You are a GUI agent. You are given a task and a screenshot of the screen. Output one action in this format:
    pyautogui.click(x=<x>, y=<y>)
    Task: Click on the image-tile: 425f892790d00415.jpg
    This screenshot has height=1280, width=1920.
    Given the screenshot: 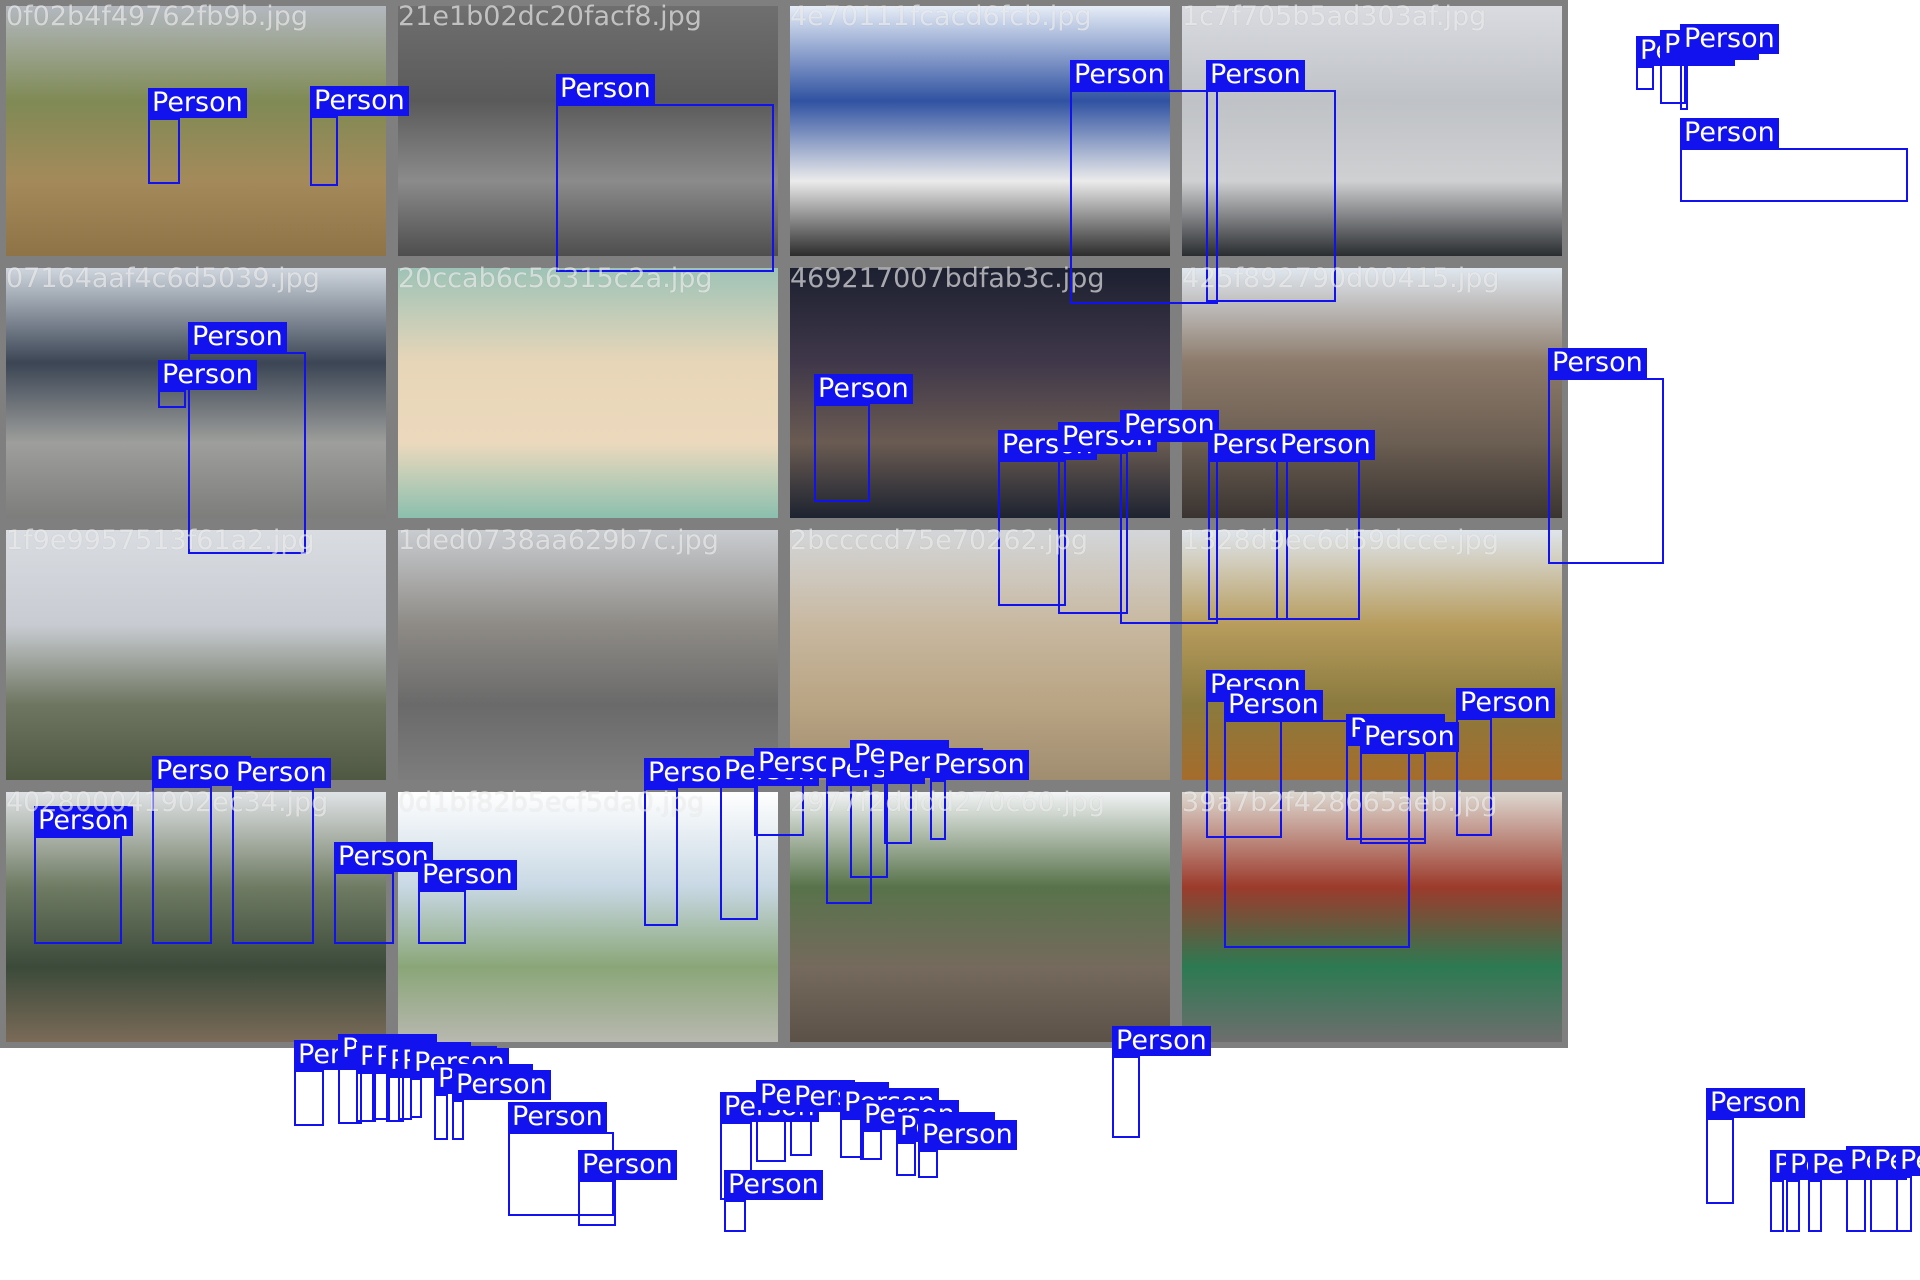 What is the action you would take?
    pyautogui.click(x=1372, y=393)
    